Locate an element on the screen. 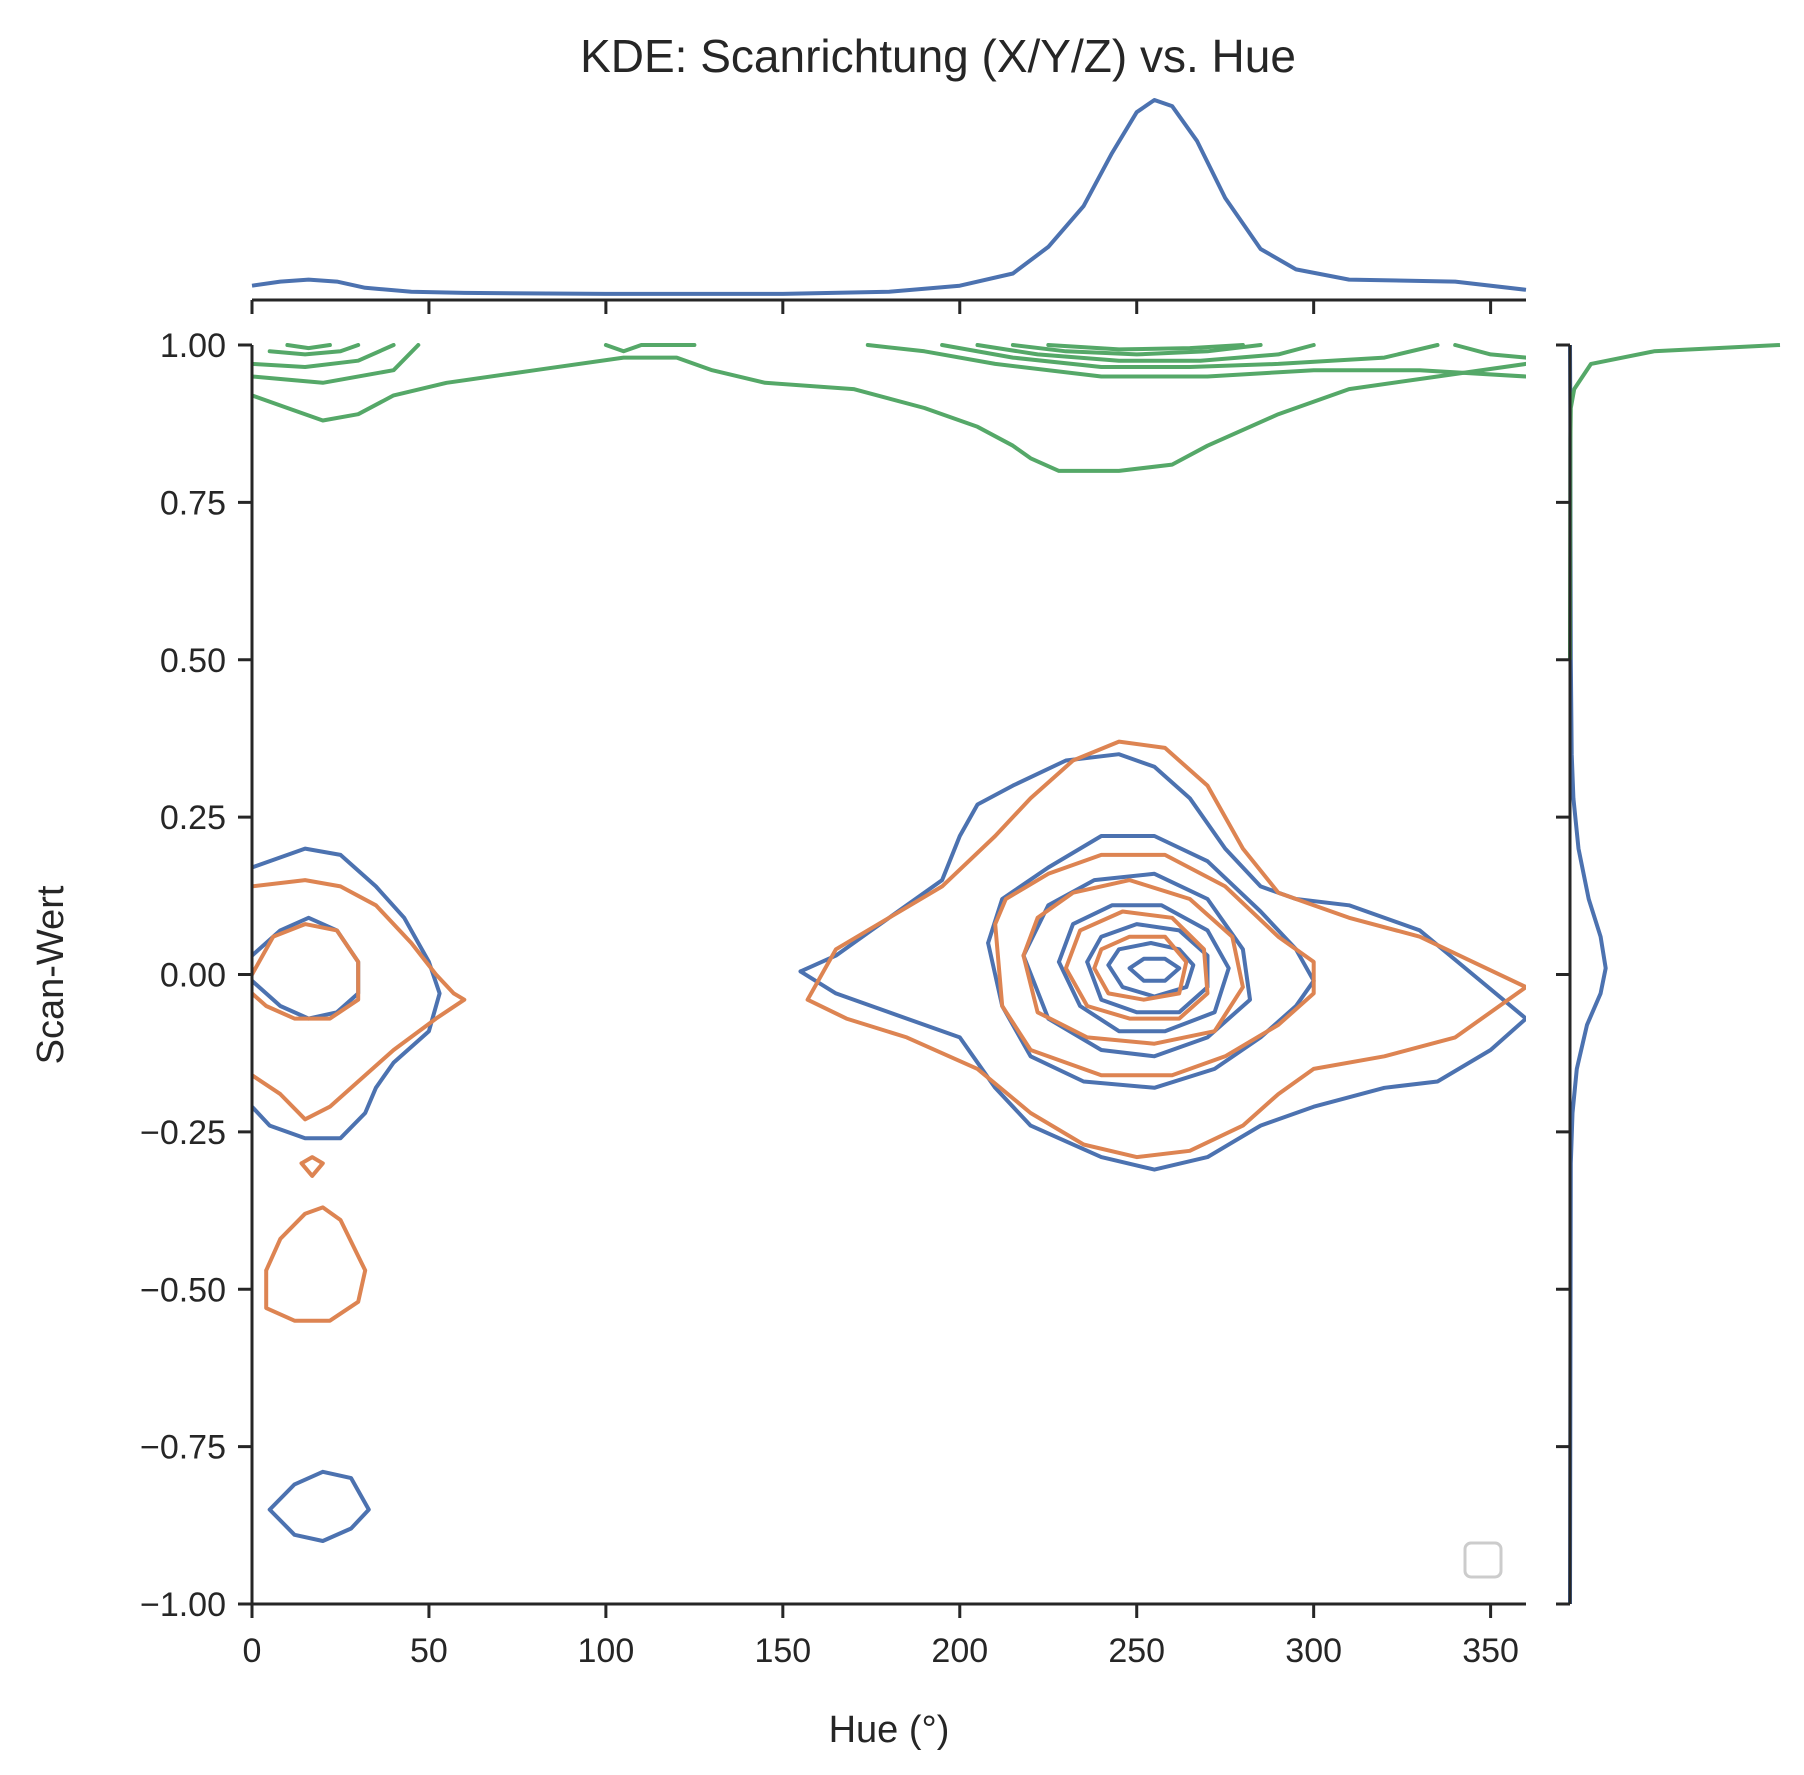 The height and width of the screenshot is (1775, 1804). x-tick-label: 150 is located at coordinates (782, 1651).